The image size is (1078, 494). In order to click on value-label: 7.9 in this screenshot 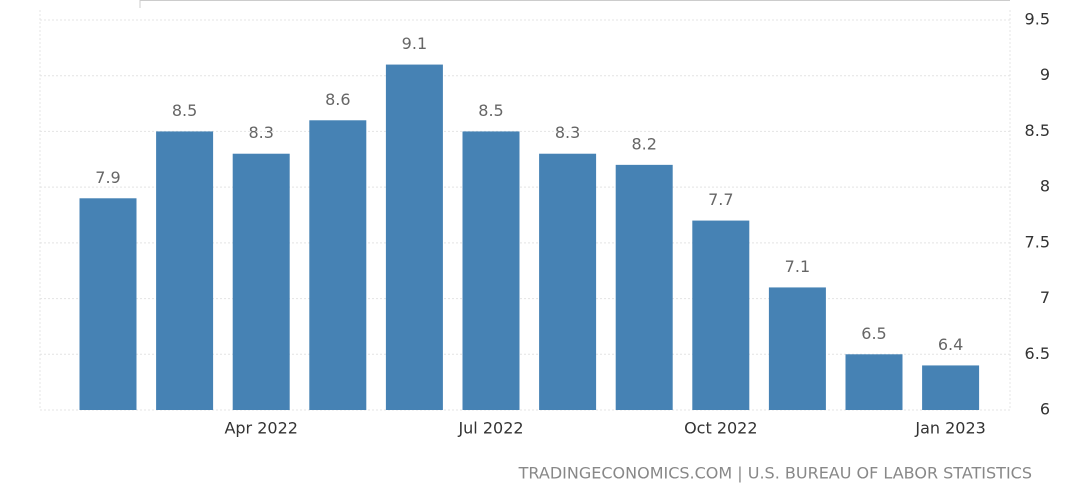, I will do `click(107, 177)`.